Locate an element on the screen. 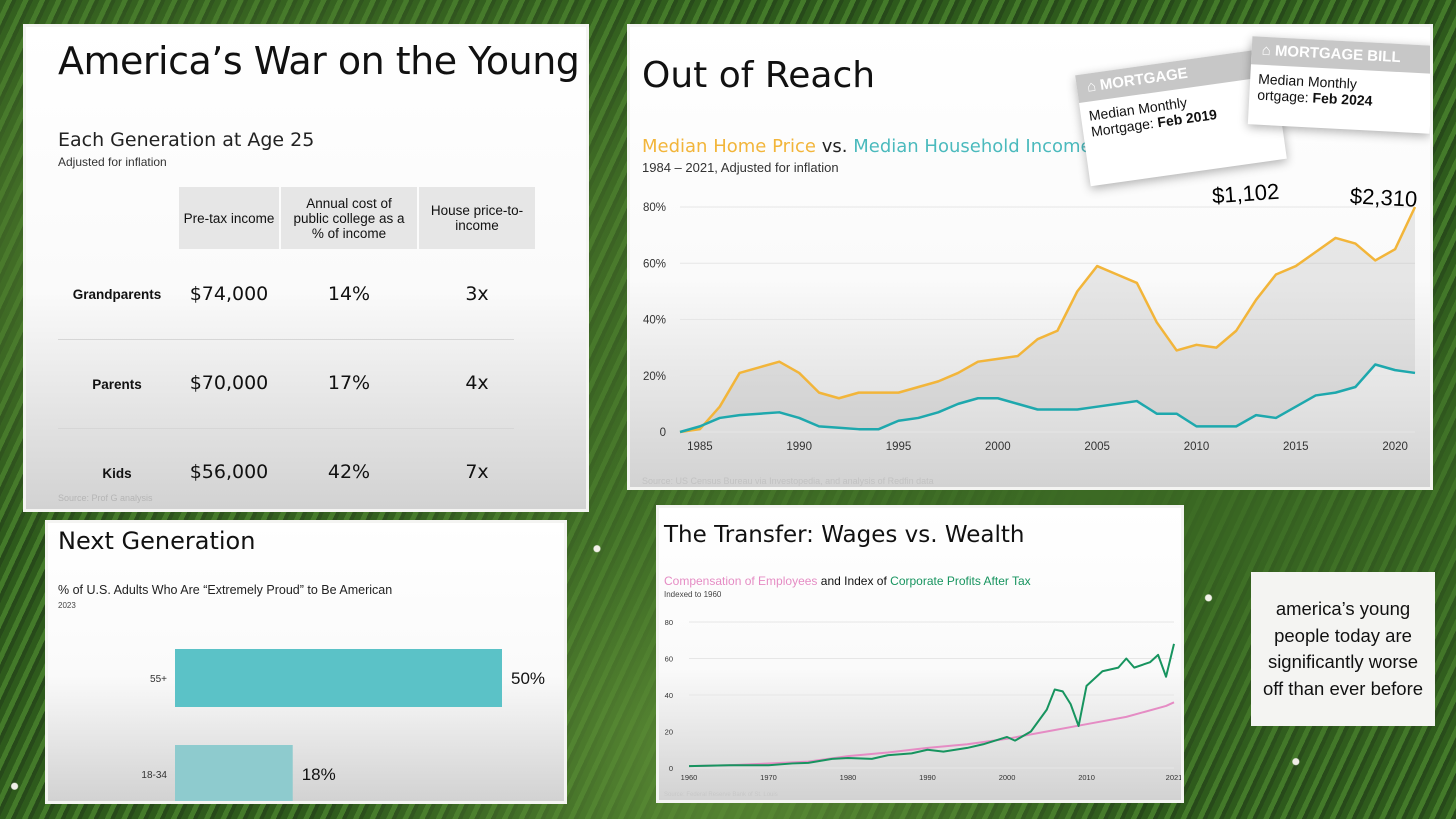  household-income-label: Median Household Income is located at coordinates (972, 146).